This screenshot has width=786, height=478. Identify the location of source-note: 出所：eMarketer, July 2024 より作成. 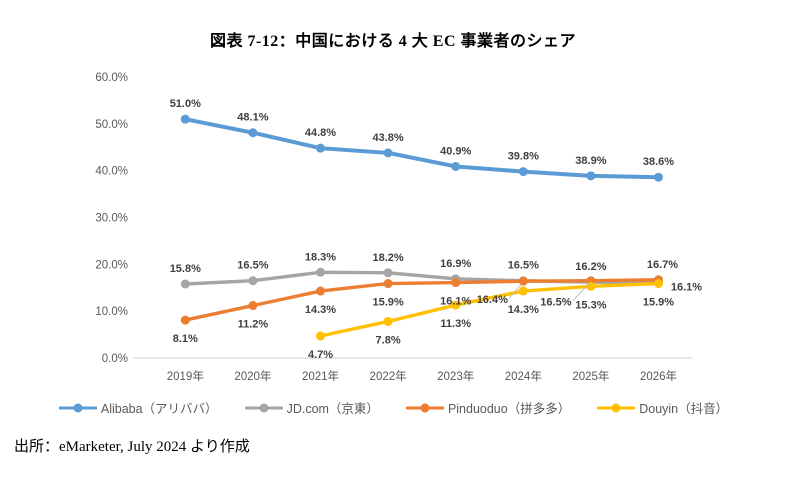
(132, 447).